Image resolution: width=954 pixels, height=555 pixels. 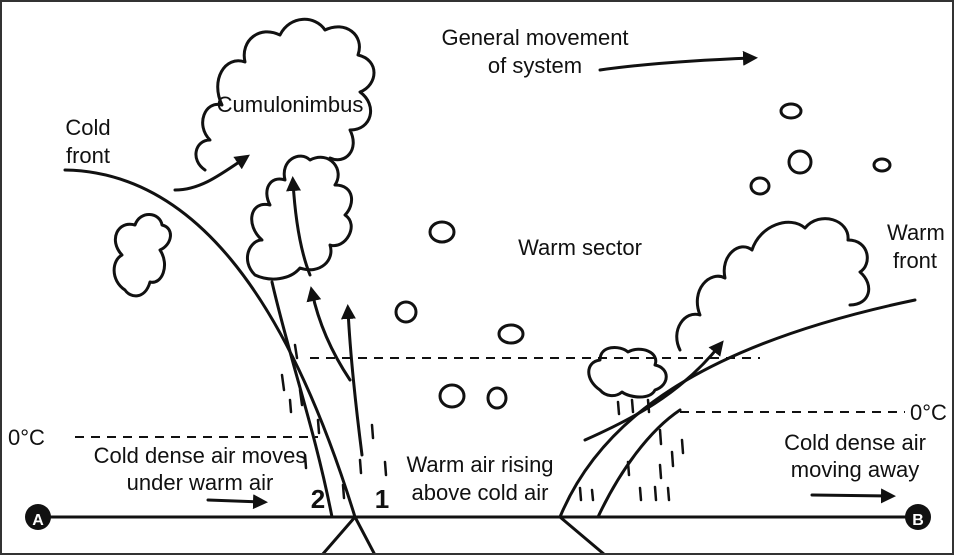 I want to click on label: under warm air, so click(x=200, y=482).